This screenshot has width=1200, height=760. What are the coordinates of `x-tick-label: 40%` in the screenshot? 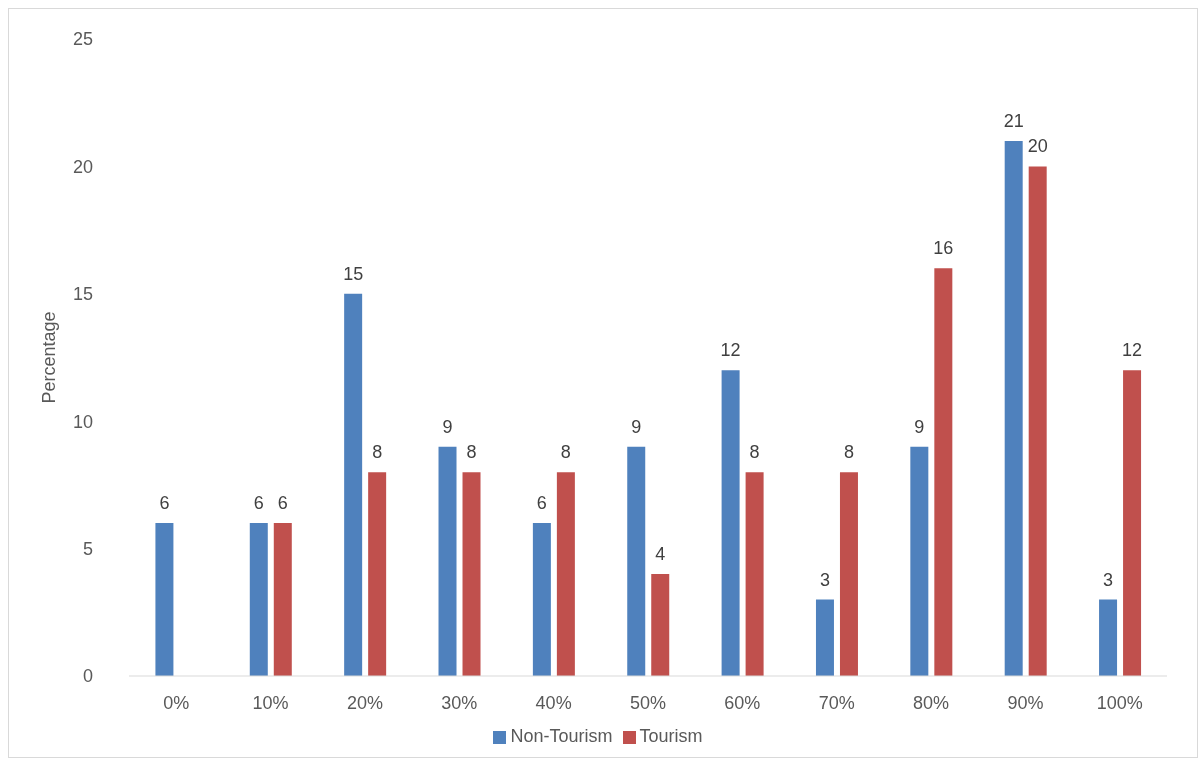 It's located at (553, 702).